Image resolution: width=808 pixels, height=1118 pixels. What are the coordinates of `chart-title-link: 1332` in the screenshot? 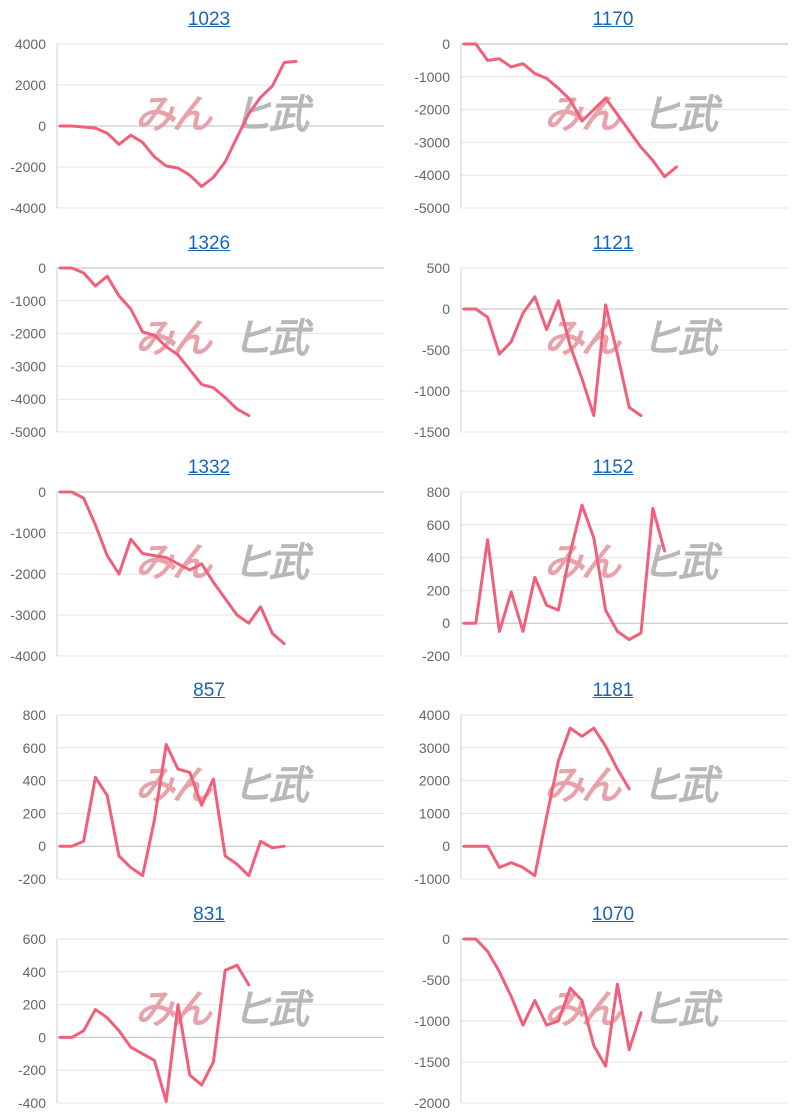 It's located at (209, 467).